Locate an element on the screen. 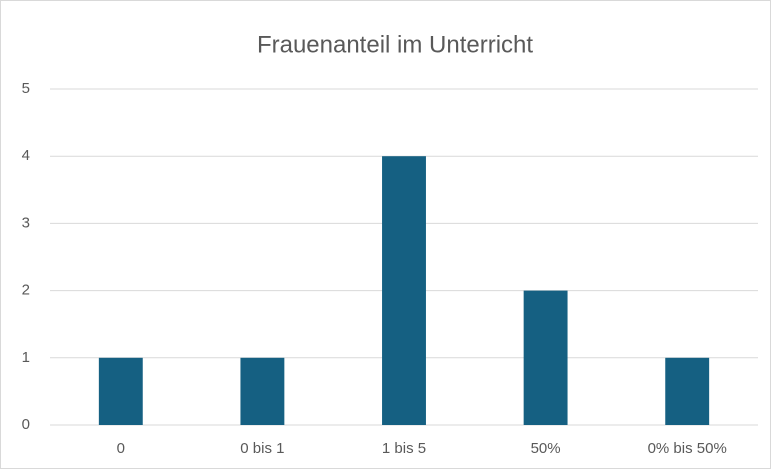 This screenshot has width=771, height=469. x-tick-label: 0% bis 50% is located at coordinates (687, 448).